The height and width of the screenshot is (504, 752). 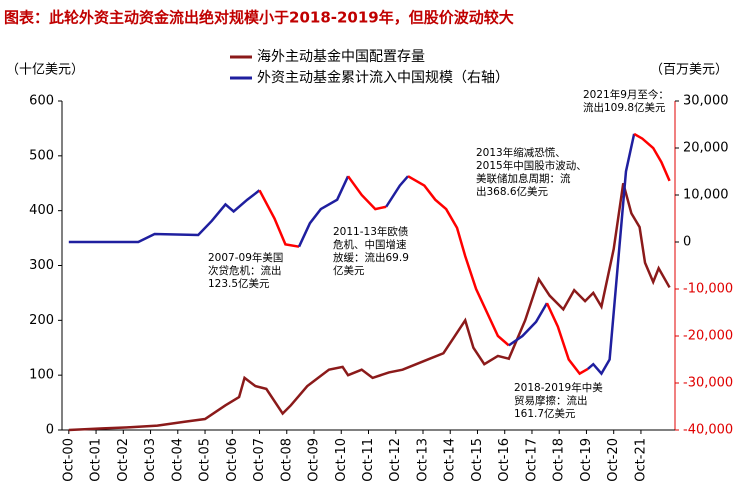 I want to click on y2-tick-label: -40,000, so click(x=708, y=430).